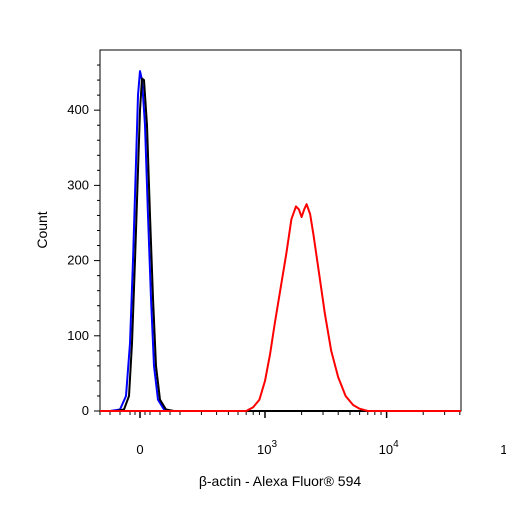 The image size is (506, 506). I want to click on y-tick-label: 200, so click(78, 260).